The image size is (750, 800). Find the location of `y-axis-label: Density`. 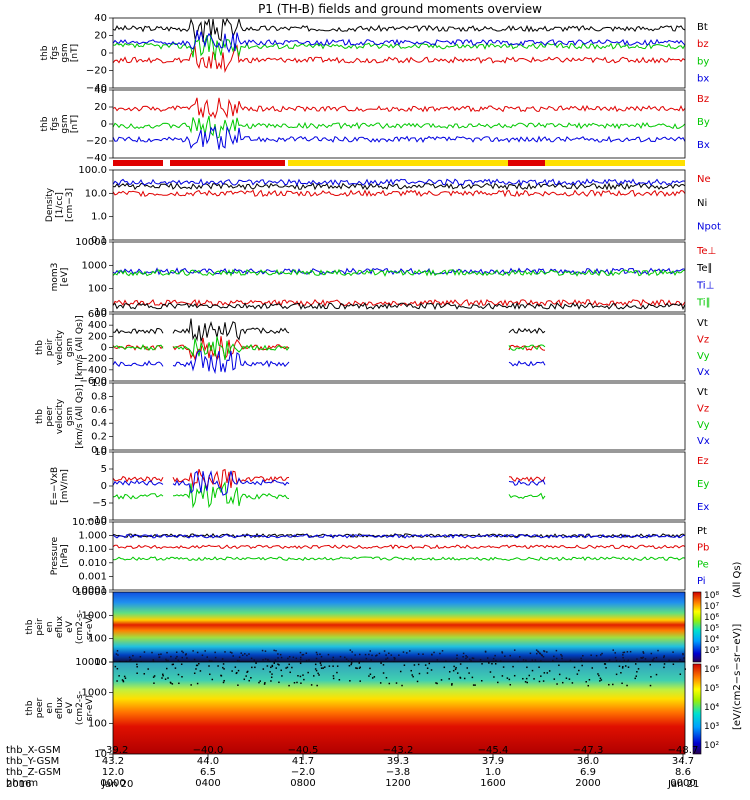

y-axis-label: Density is located at coordinates (50, 204).